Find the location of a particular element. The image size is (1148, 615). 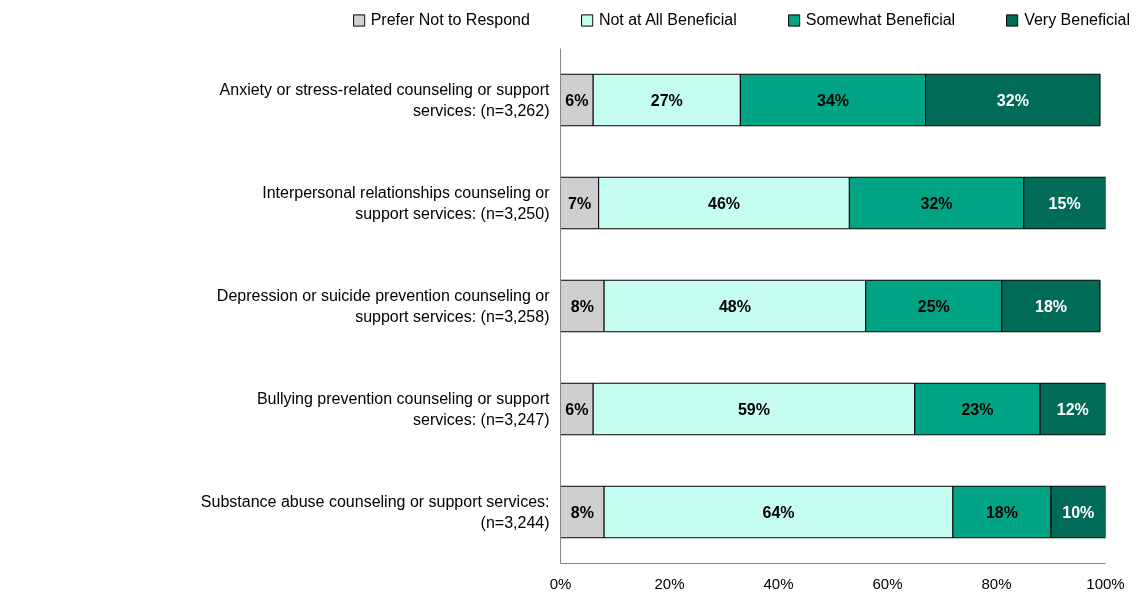

x-tick-label: 20% is located at coordinates (669, 583).